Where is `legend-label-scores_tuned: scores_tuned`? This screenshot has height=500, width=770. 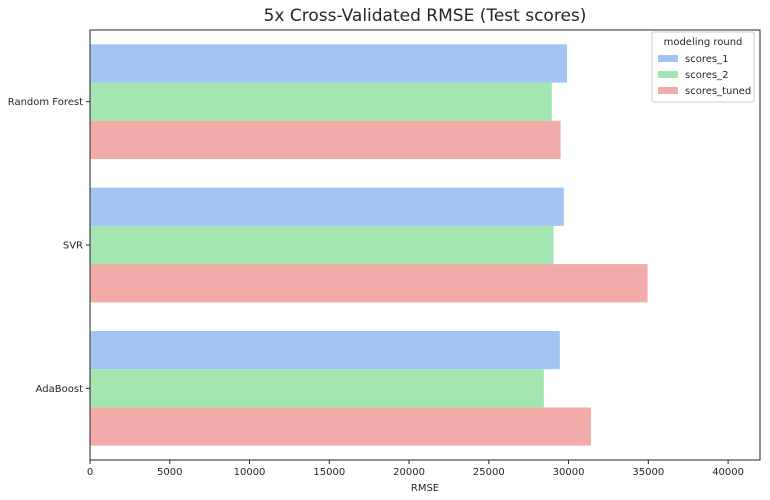
legend-label-scores_tuned: scores_tuned is located at coordinates (718, 91).